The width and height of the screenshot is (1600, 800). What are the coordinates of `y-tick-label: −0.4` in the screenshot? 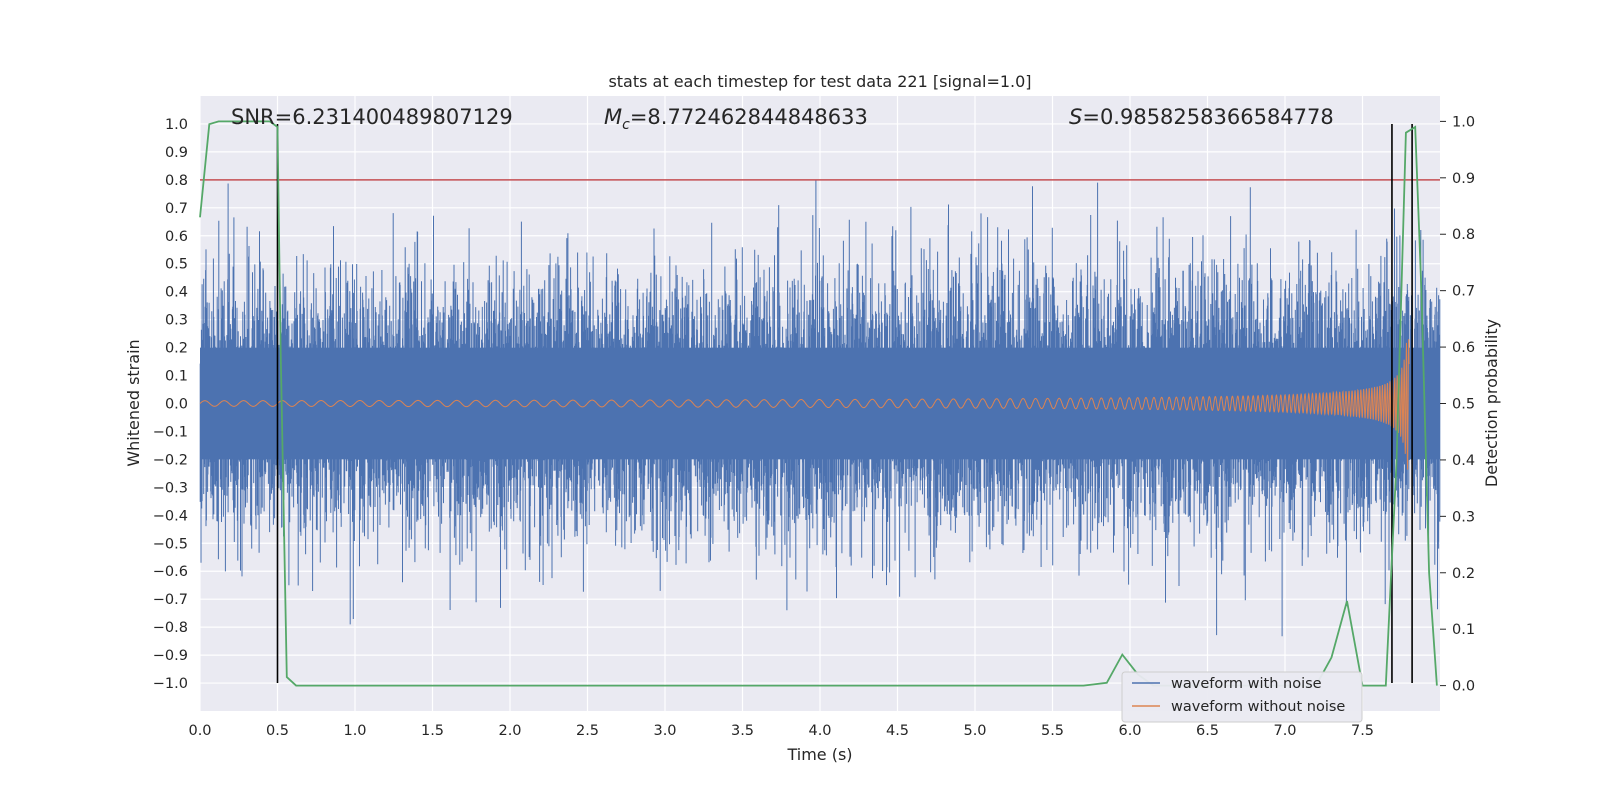 It's located at (170, 516).